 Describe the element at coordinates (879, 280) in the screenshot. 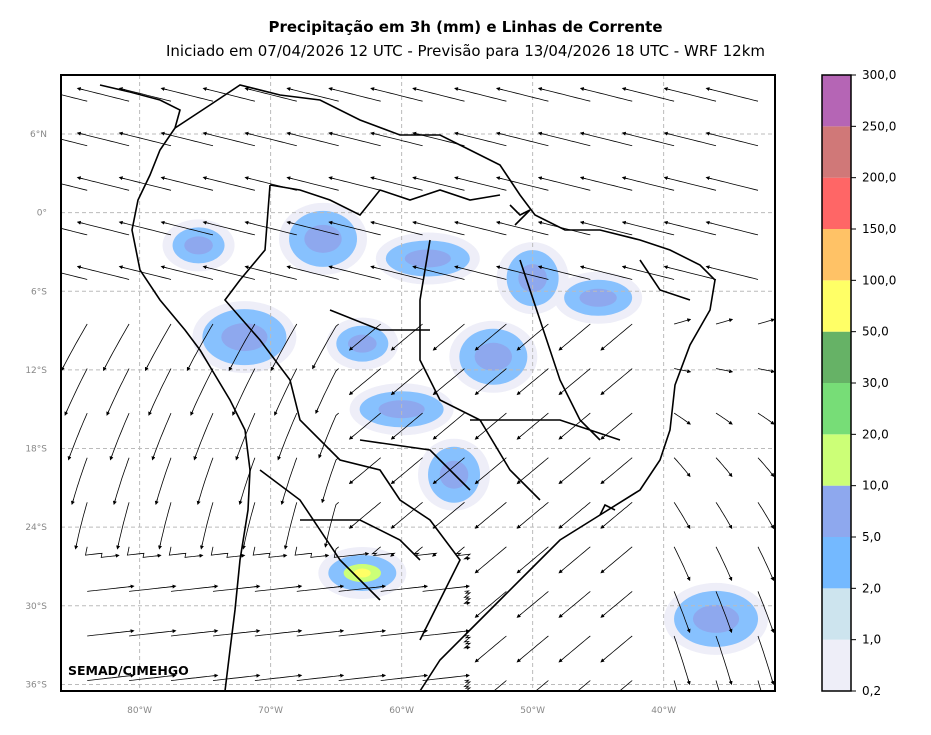

I see `colorbar-label: 100,0` at that location.